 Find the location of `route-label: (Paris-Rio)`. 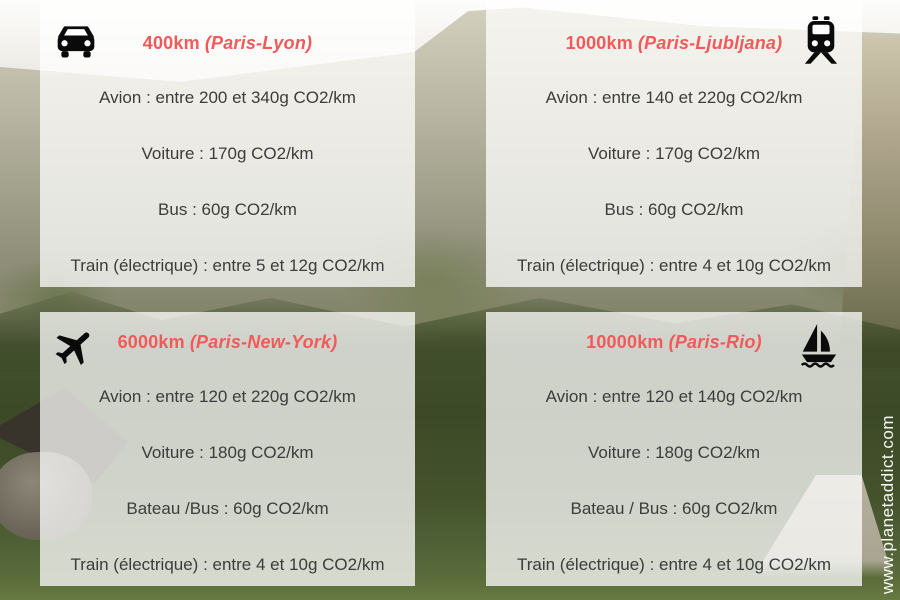

route-label: (Paris-Rio) is located at coordinates (715, 342).